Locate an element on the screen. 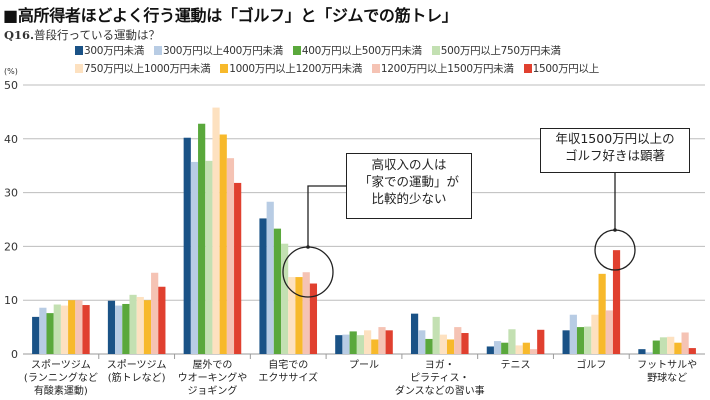 The width and height of the screenshot is (710, 400). x-tick-label: 屋外でのウオーキングやジョギング is located at coordinates (213, 378).